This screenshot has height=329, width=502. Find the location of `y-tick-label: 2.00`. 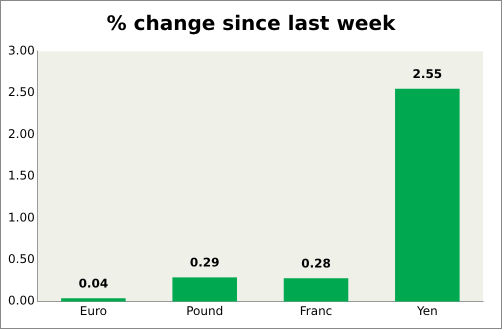

y-tick-label: 2.00 is located at coordinates (21, 133).